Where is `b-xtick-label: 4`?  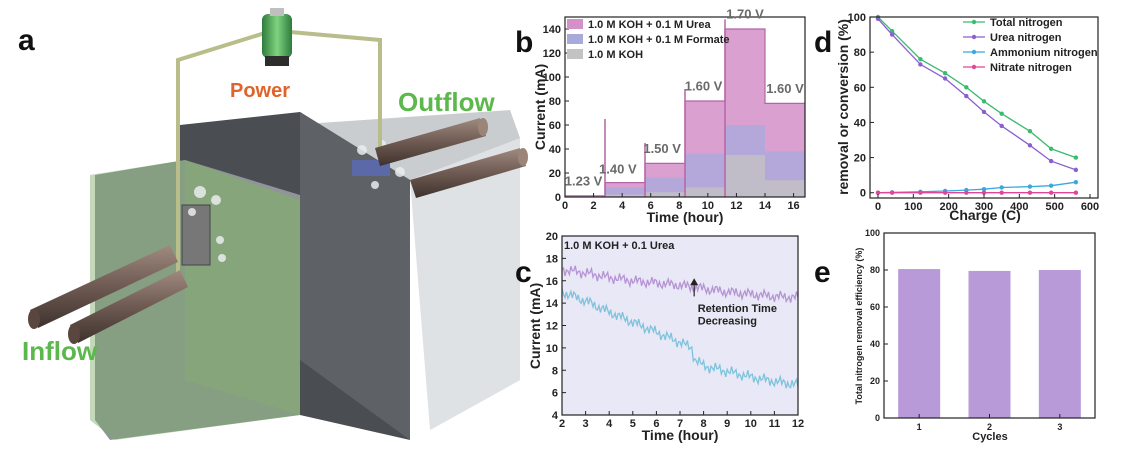 b-xtick-label: 4 is located at coordinates (622, 206).